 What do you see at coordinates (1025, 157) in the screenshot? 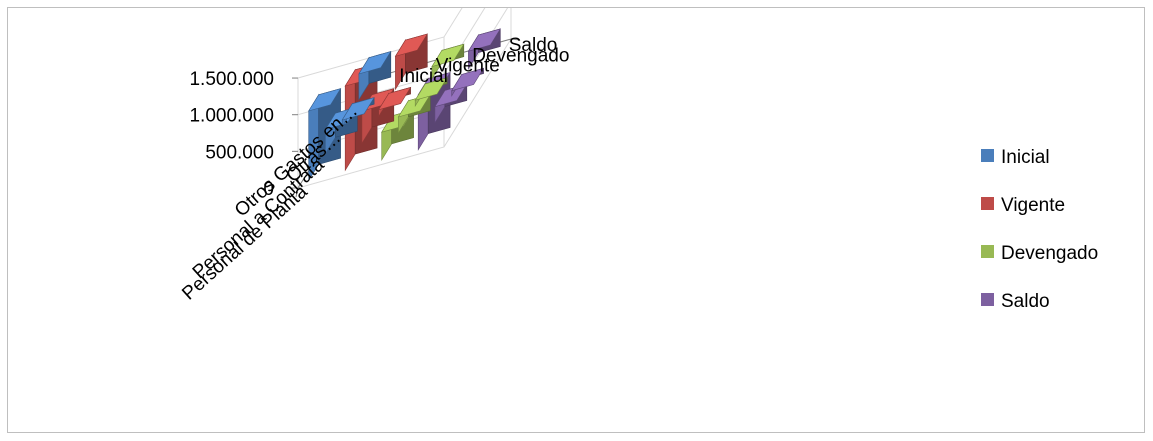
I see `legend-label: Inicial` at bounding box center [1025, 157].